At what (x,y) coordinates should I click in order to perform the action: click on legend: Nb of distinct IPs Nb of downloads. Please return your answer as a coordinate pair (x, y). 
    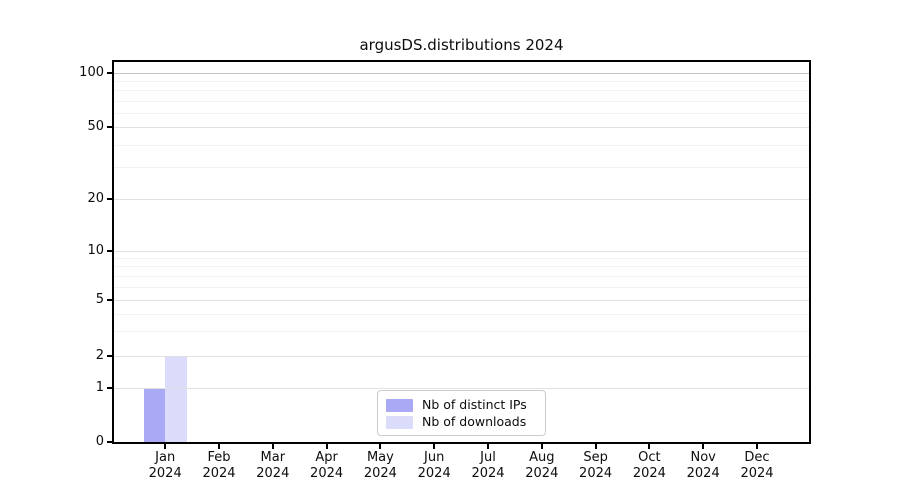
    Looking at the image, I should click on (461, 413).